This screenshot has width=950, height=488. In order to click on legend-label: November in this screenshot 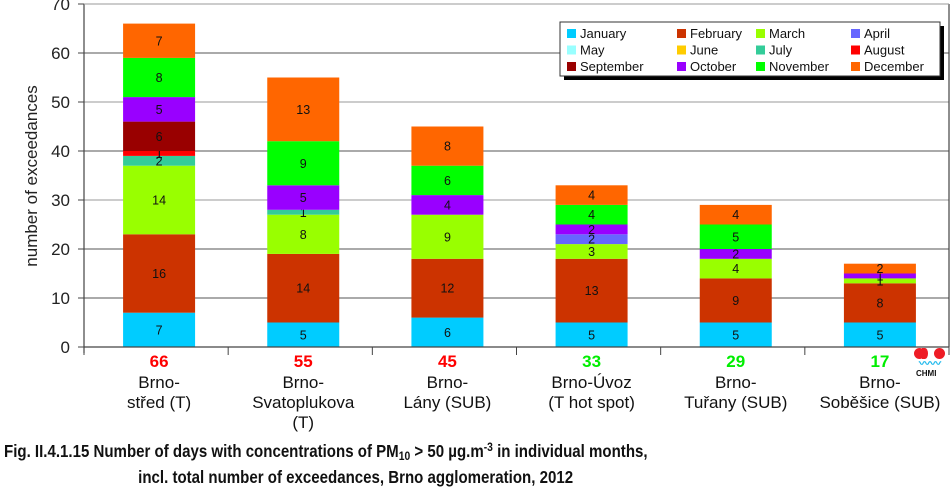, I will do `click(799, 66)`.